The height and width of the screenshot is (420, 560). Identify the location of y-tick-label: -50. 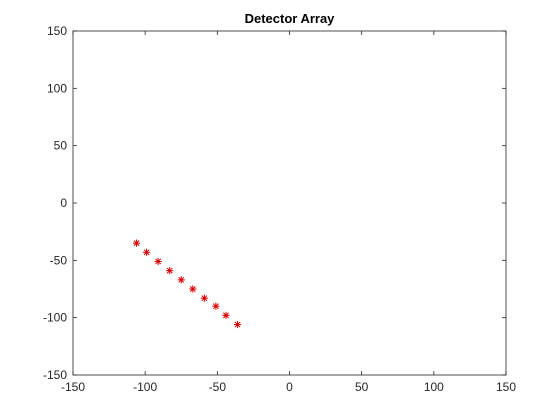
(59, 260).